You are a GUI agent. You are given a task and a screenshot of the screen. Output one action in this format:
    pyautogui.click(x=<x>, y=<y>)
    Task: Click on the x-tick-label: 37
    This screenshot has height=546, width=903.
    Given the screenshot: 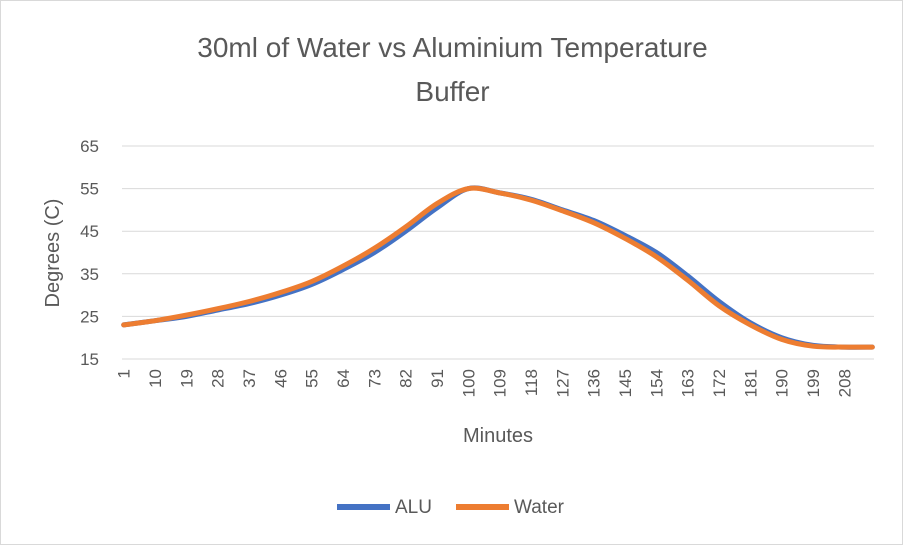 What is the action you would take?
    pyautogui.click(x=249, y=378)
    